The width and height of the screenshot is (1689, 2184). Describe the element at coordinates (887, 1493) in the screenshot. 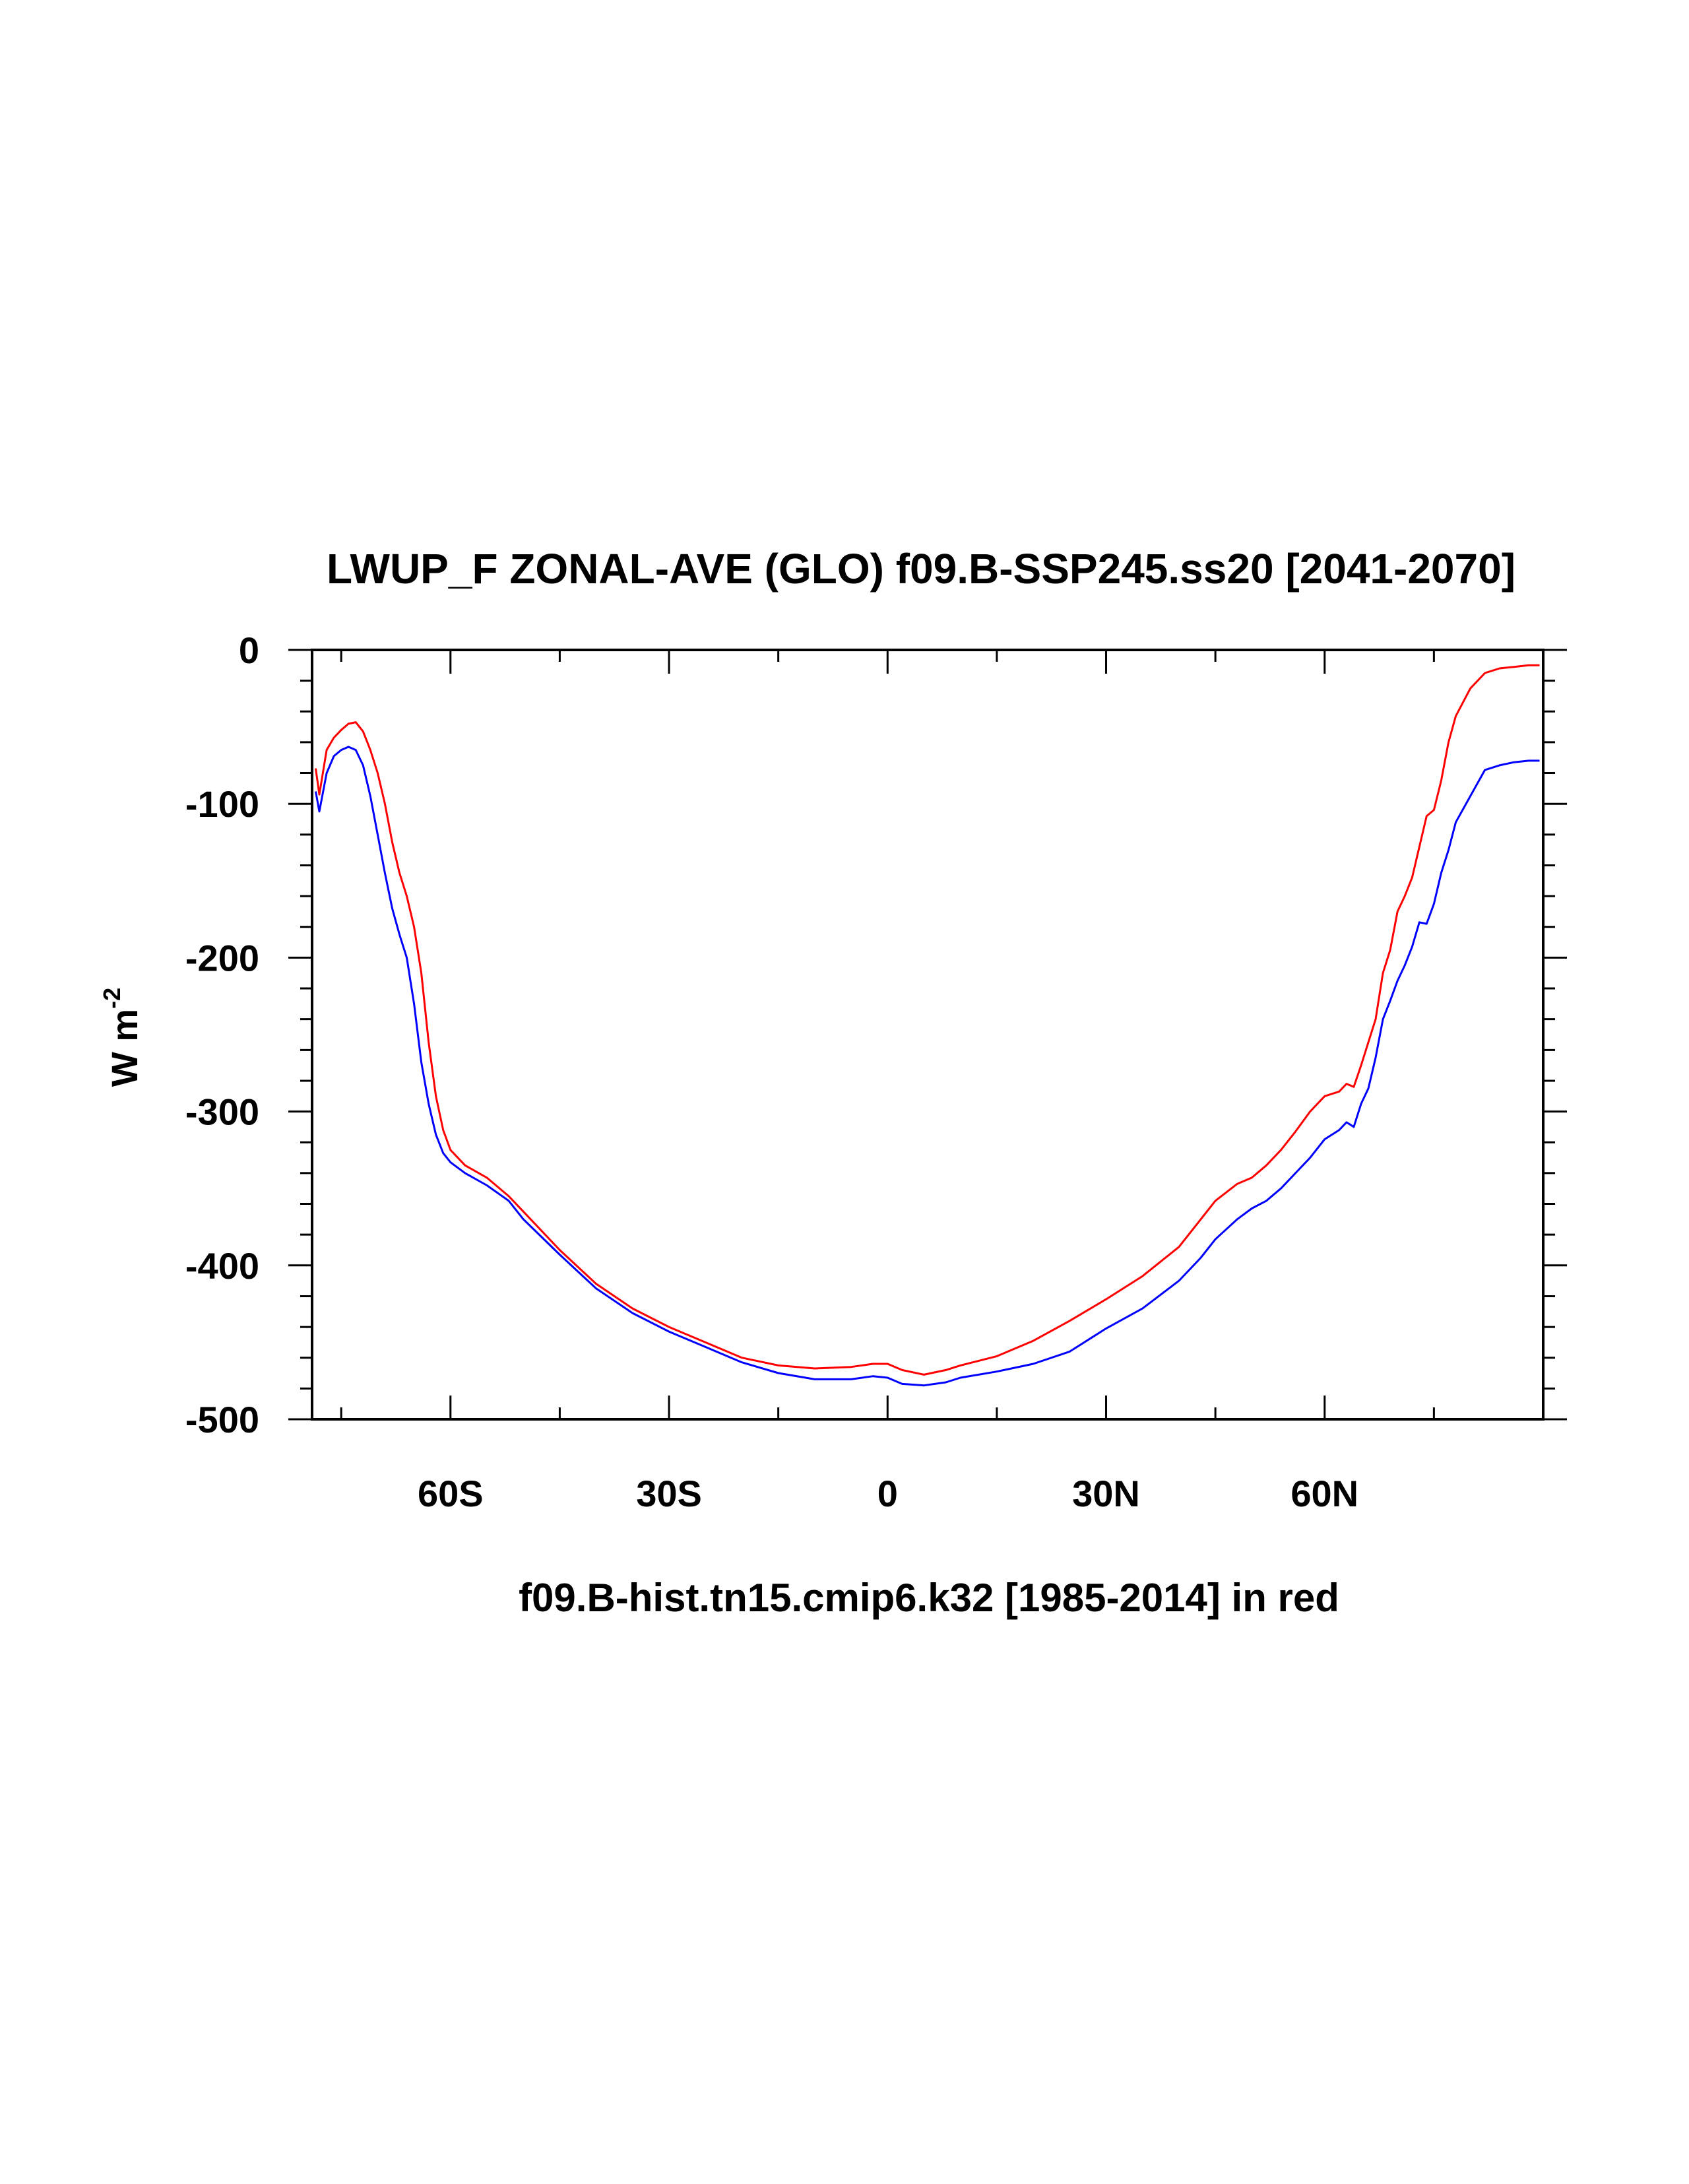

I see `x-tick-label: 0` at that location.